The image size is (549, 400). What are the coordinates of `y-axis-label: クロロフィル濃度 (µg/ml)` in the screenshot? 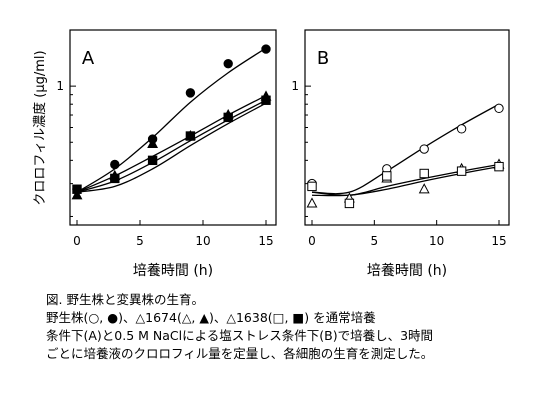 It's located at (40, 127).